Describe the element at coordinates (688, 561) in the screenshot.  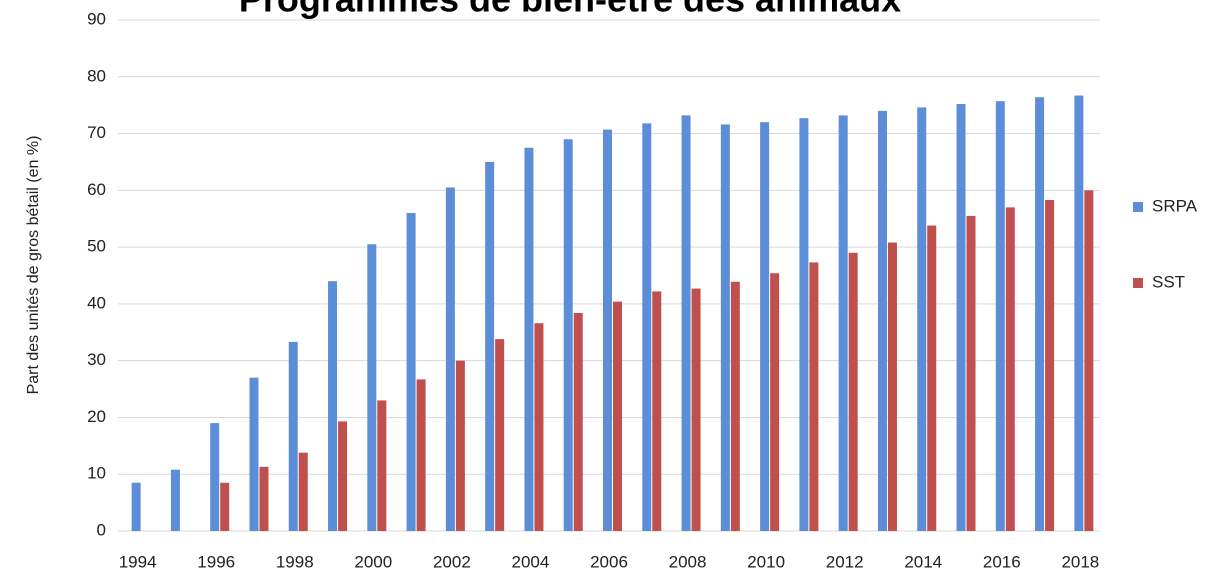
I see `x-tick-label: 2008` at that location.